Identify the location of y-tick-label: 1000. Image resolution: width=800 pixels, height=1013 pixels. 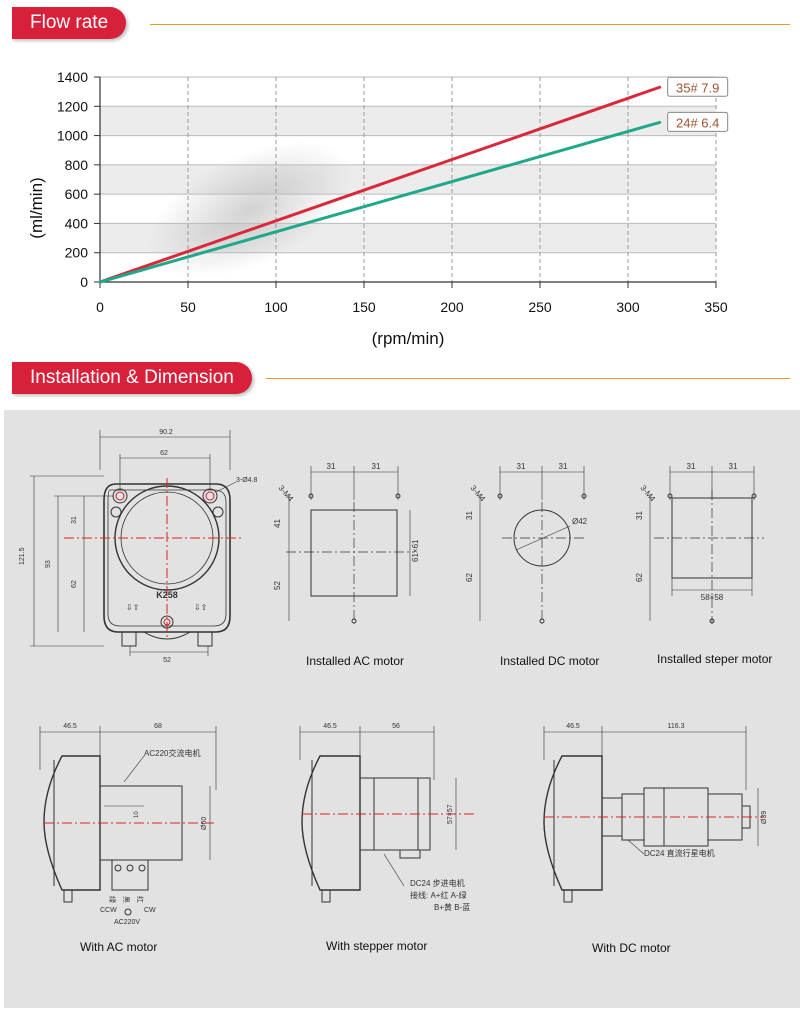
(72, 136).